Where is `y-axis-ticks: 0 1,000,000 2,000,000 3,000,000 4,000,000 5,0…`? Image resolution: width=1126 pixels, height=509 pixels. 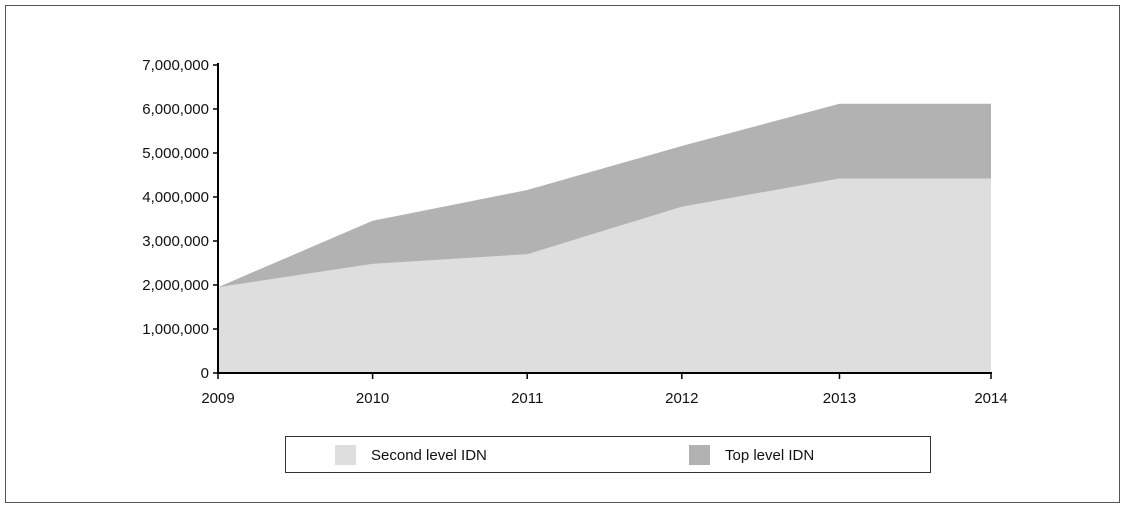 y-axis-ticks: 0 1,000,000 2,000,000 3,000,000 4,000,000 5,0… is located at coordinates (180, 219).